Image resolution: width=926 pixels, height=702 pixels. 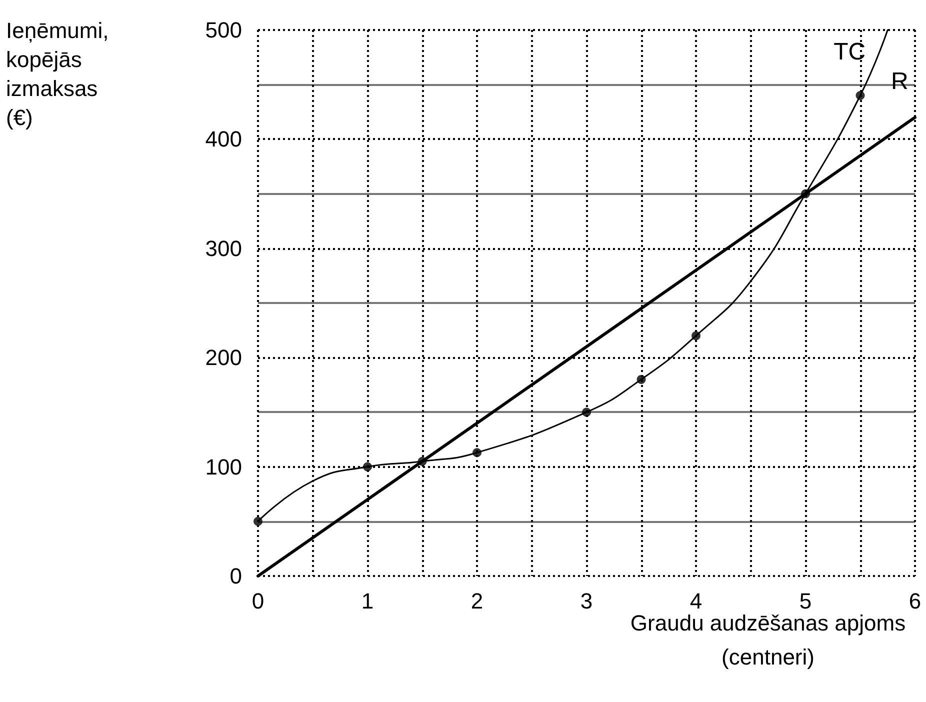 What do you see at coordinates (477, 601) in the screenshot?
I see `x-tick-label: 2` at bounding box center [477, 601].